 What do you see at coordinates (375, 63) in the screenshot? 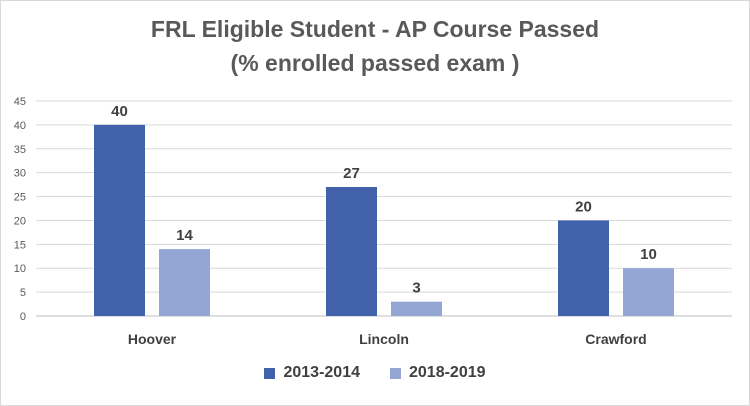
I see `chart-subtitle: (% enrolled passed exam )` at bounding box center [375, 63].